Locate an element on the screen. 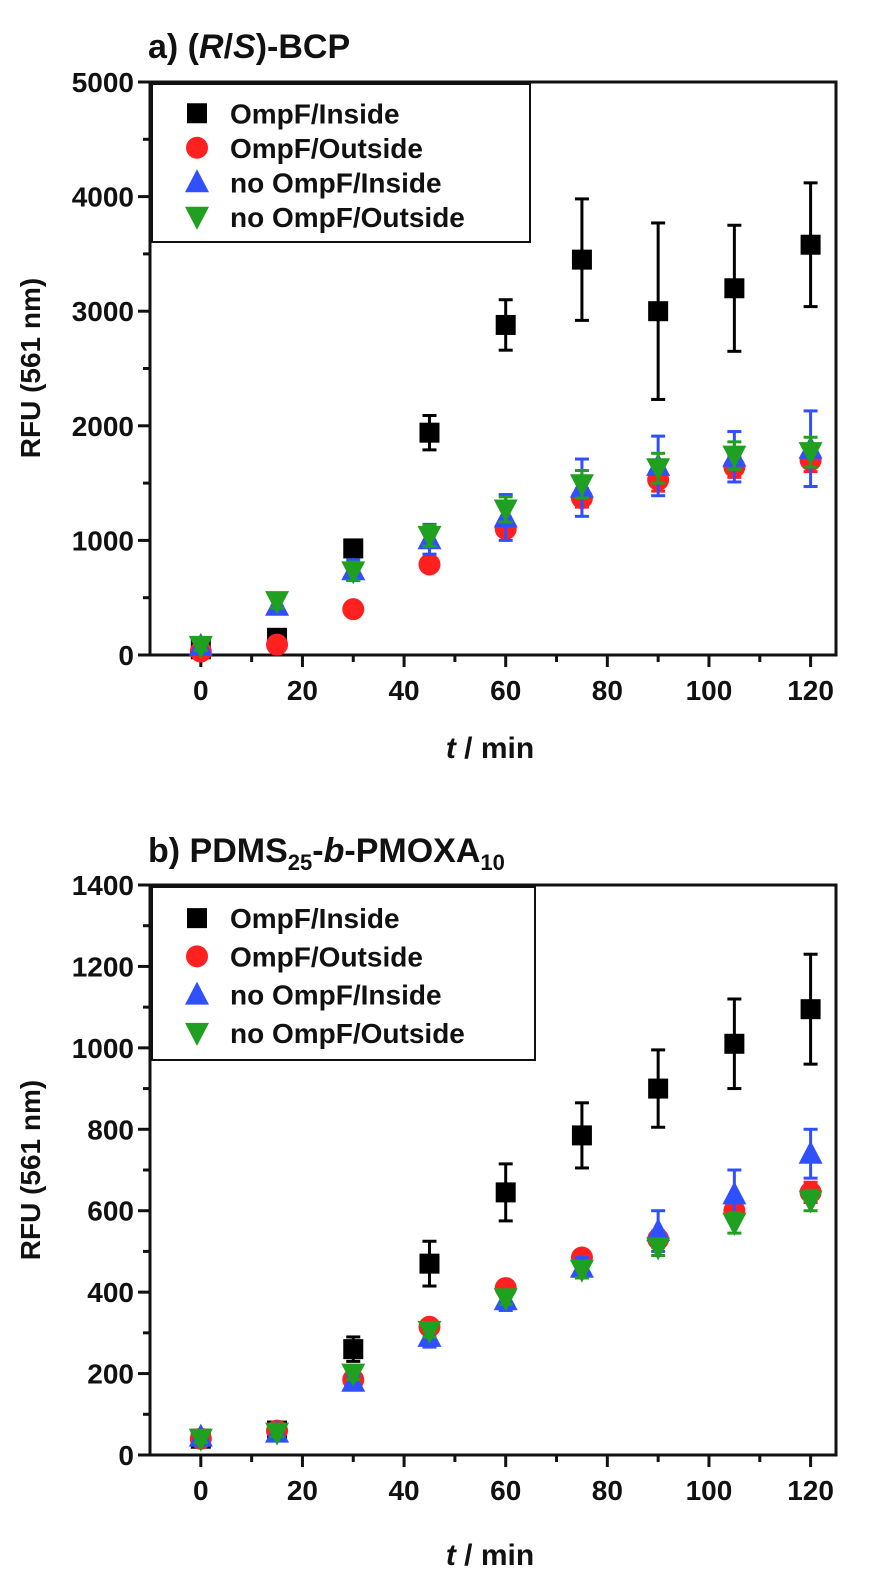 Image resolution: width=870 pixels, height=1572 pixels. panel-b-y-axis-label: RFU (561 nm) is located at coordinates (30, 1170).